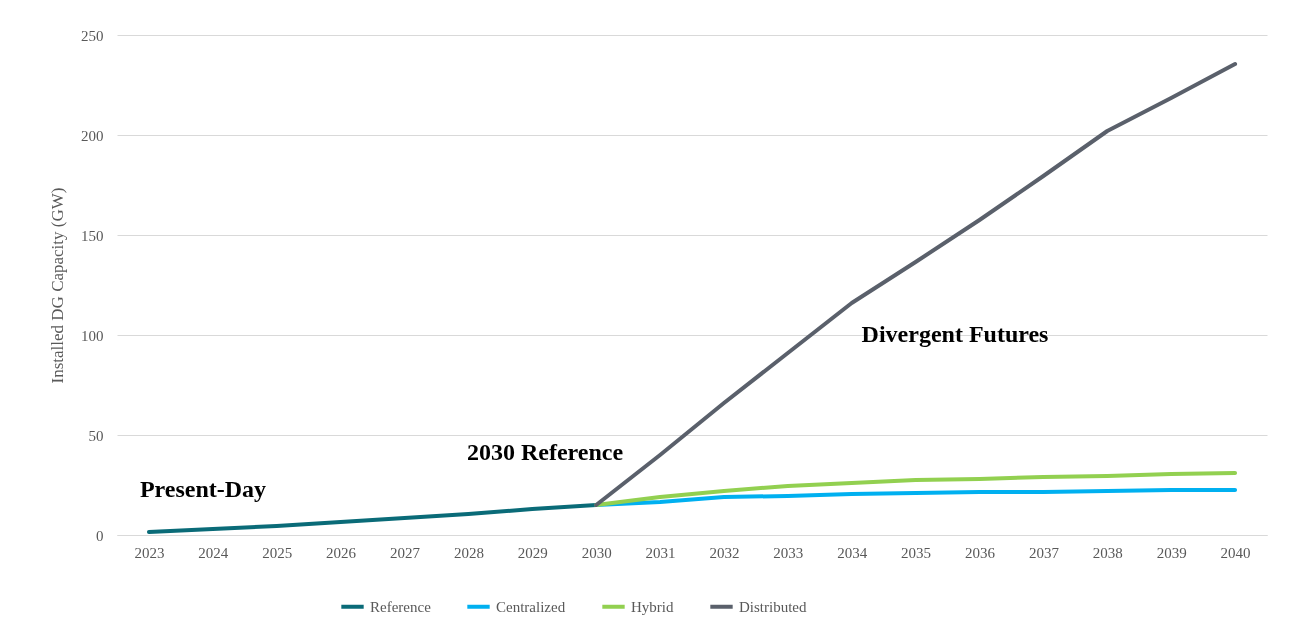 The width and height of the screenshot is (1304, 629). What do you see at coordinates (545, 452) in the screenshot?
I see `annotation: 2030 Reference` at bounding box center [545, 452].